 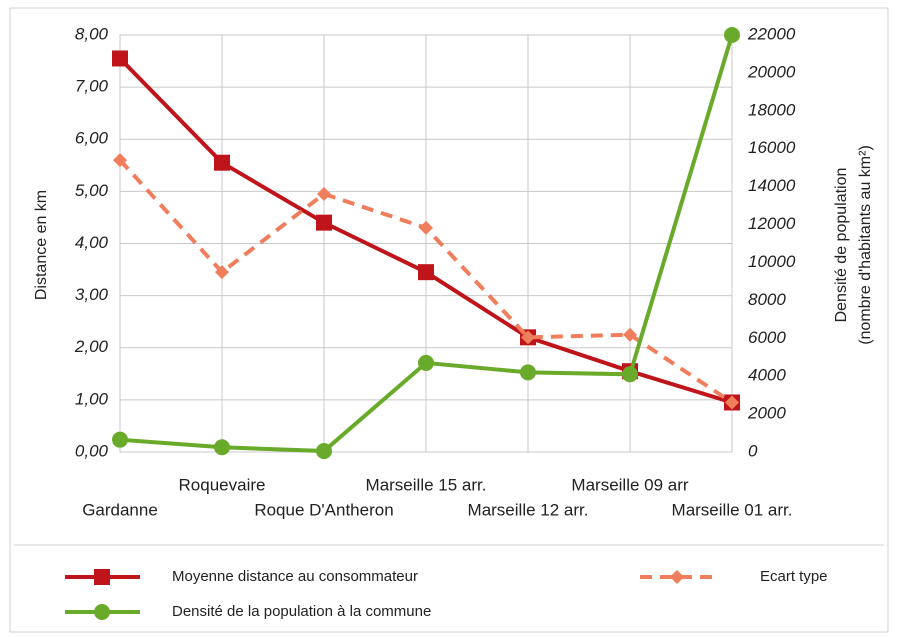 What do you see at coordinates (629, 484) in the screenshot?
I see `x-tick-label: Marseille 09 arr` at bounding box center [629, 484].